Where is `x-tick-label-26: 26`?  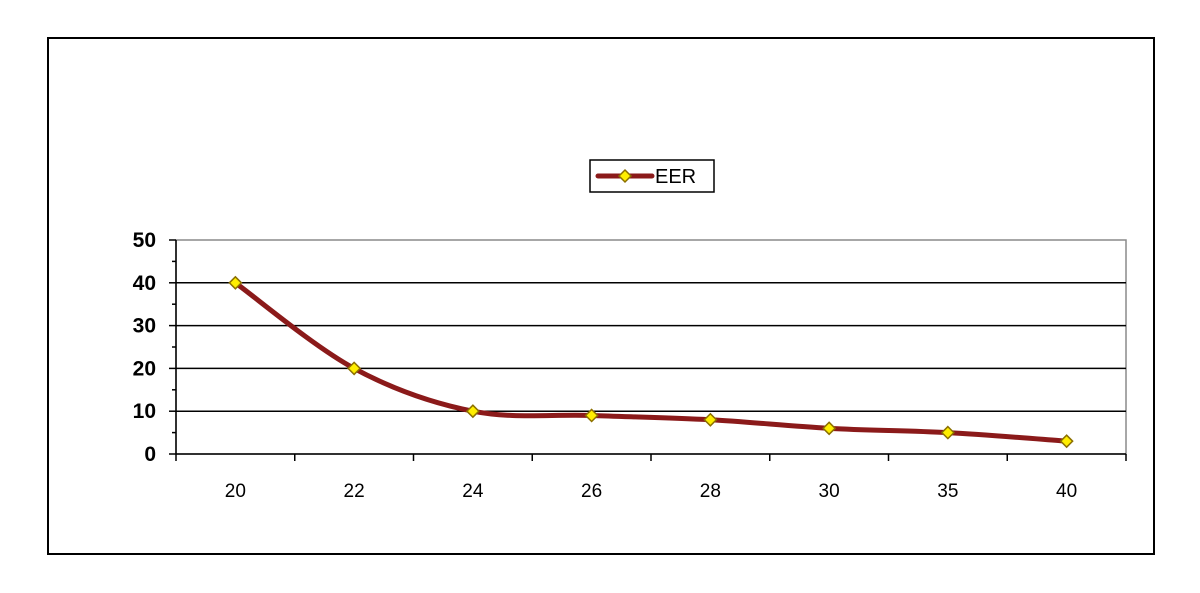 x-tick-label-26: 26 is located at coordinates (591, 491).